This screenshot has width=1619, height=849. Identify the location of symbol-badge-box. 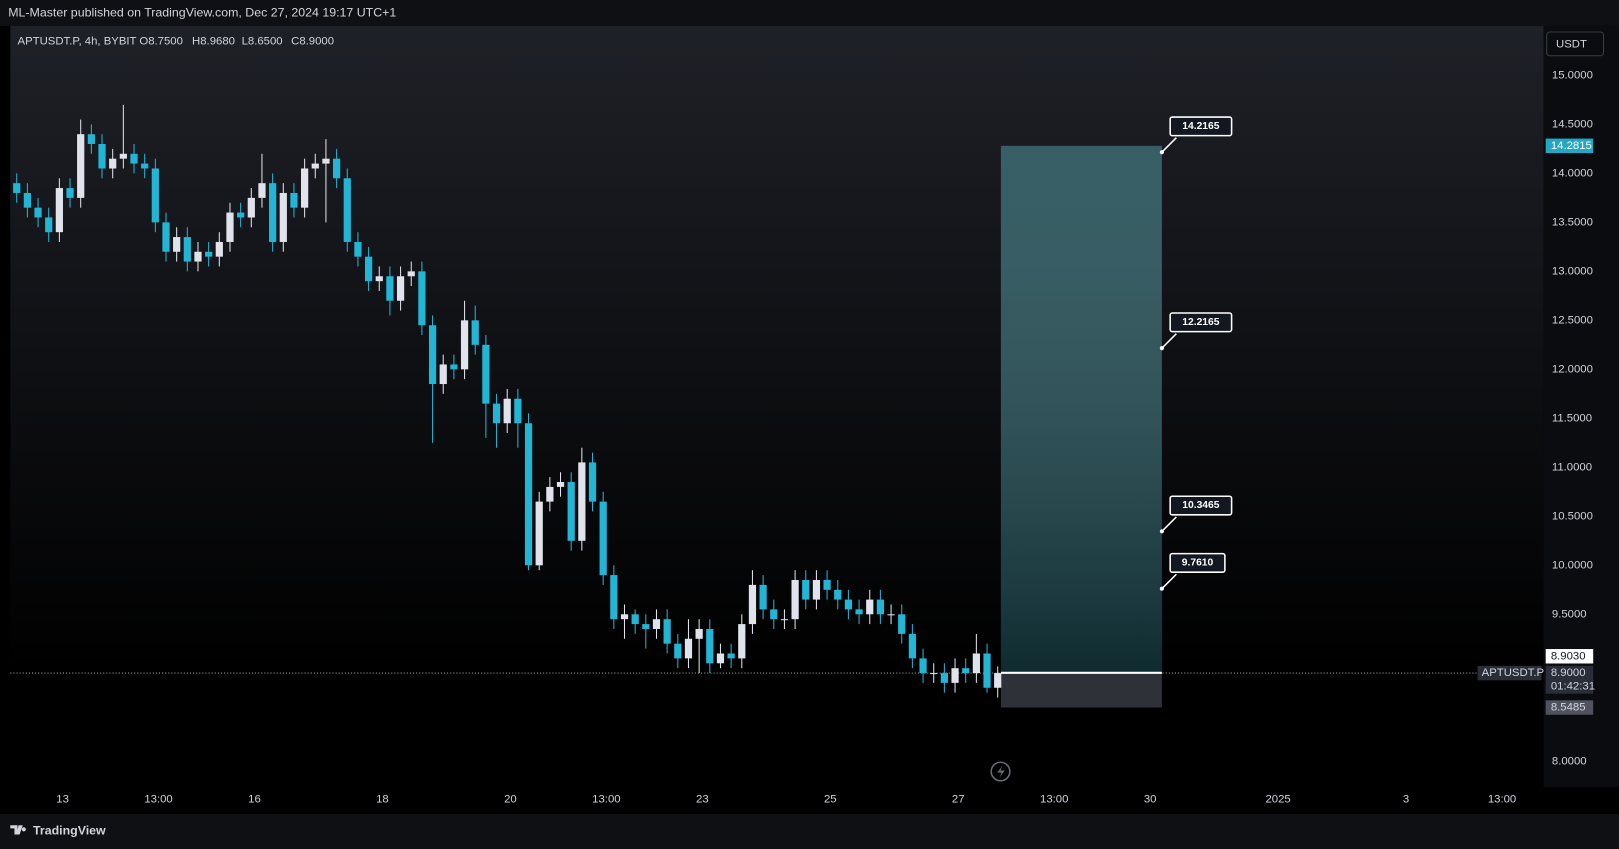
(1509, 673).